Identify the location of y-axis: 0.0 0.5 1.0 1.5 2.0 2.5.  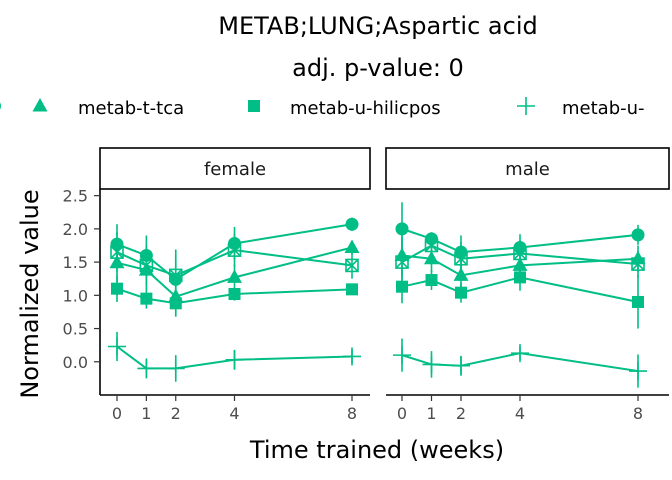
(82, 291).